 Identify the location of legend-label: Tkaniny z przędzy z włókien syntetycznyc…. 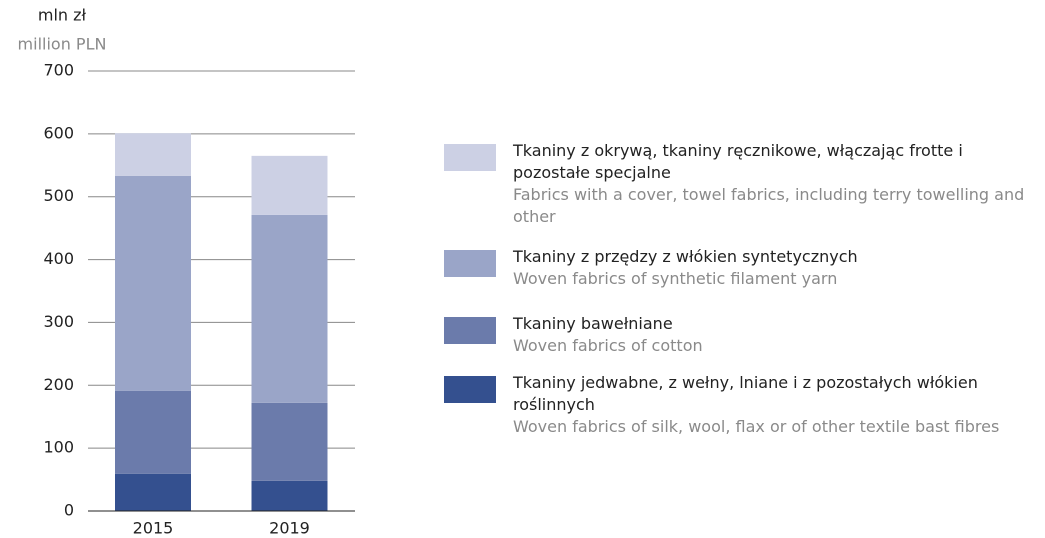
(685, 256).